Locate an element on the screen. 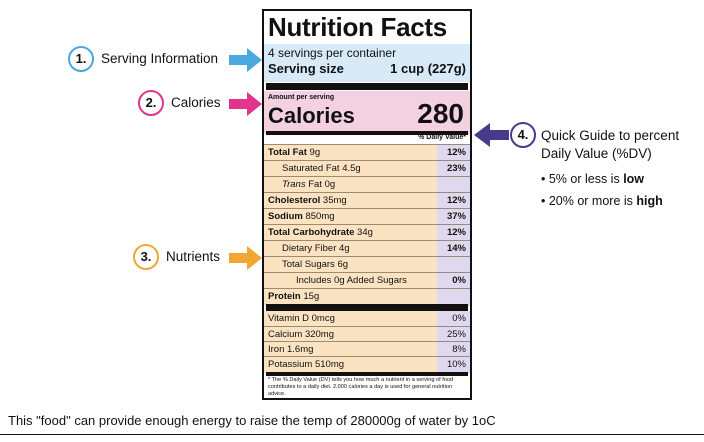 Image resolution: width=704 pixels, height=442 pixels. nutrient-row: Trans Fat 0g is located at coordinates (367, 184).